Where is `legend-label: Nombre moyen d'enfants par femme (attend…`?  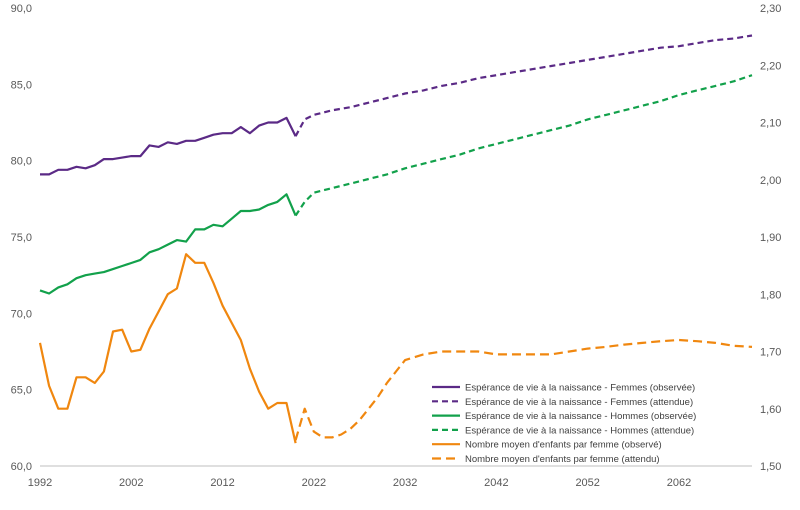 legend-label: Nombre moyen d'enfants par femme (attend… is located at coordinates (562, 459).